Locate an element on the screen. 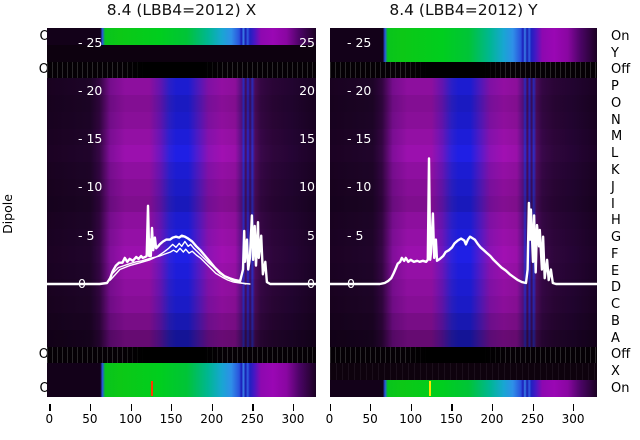 The width and height of the screenshot is (640, 440). panel-title-x: 8.4 (LBB4=2012) X is located at coordinates (181, 10).